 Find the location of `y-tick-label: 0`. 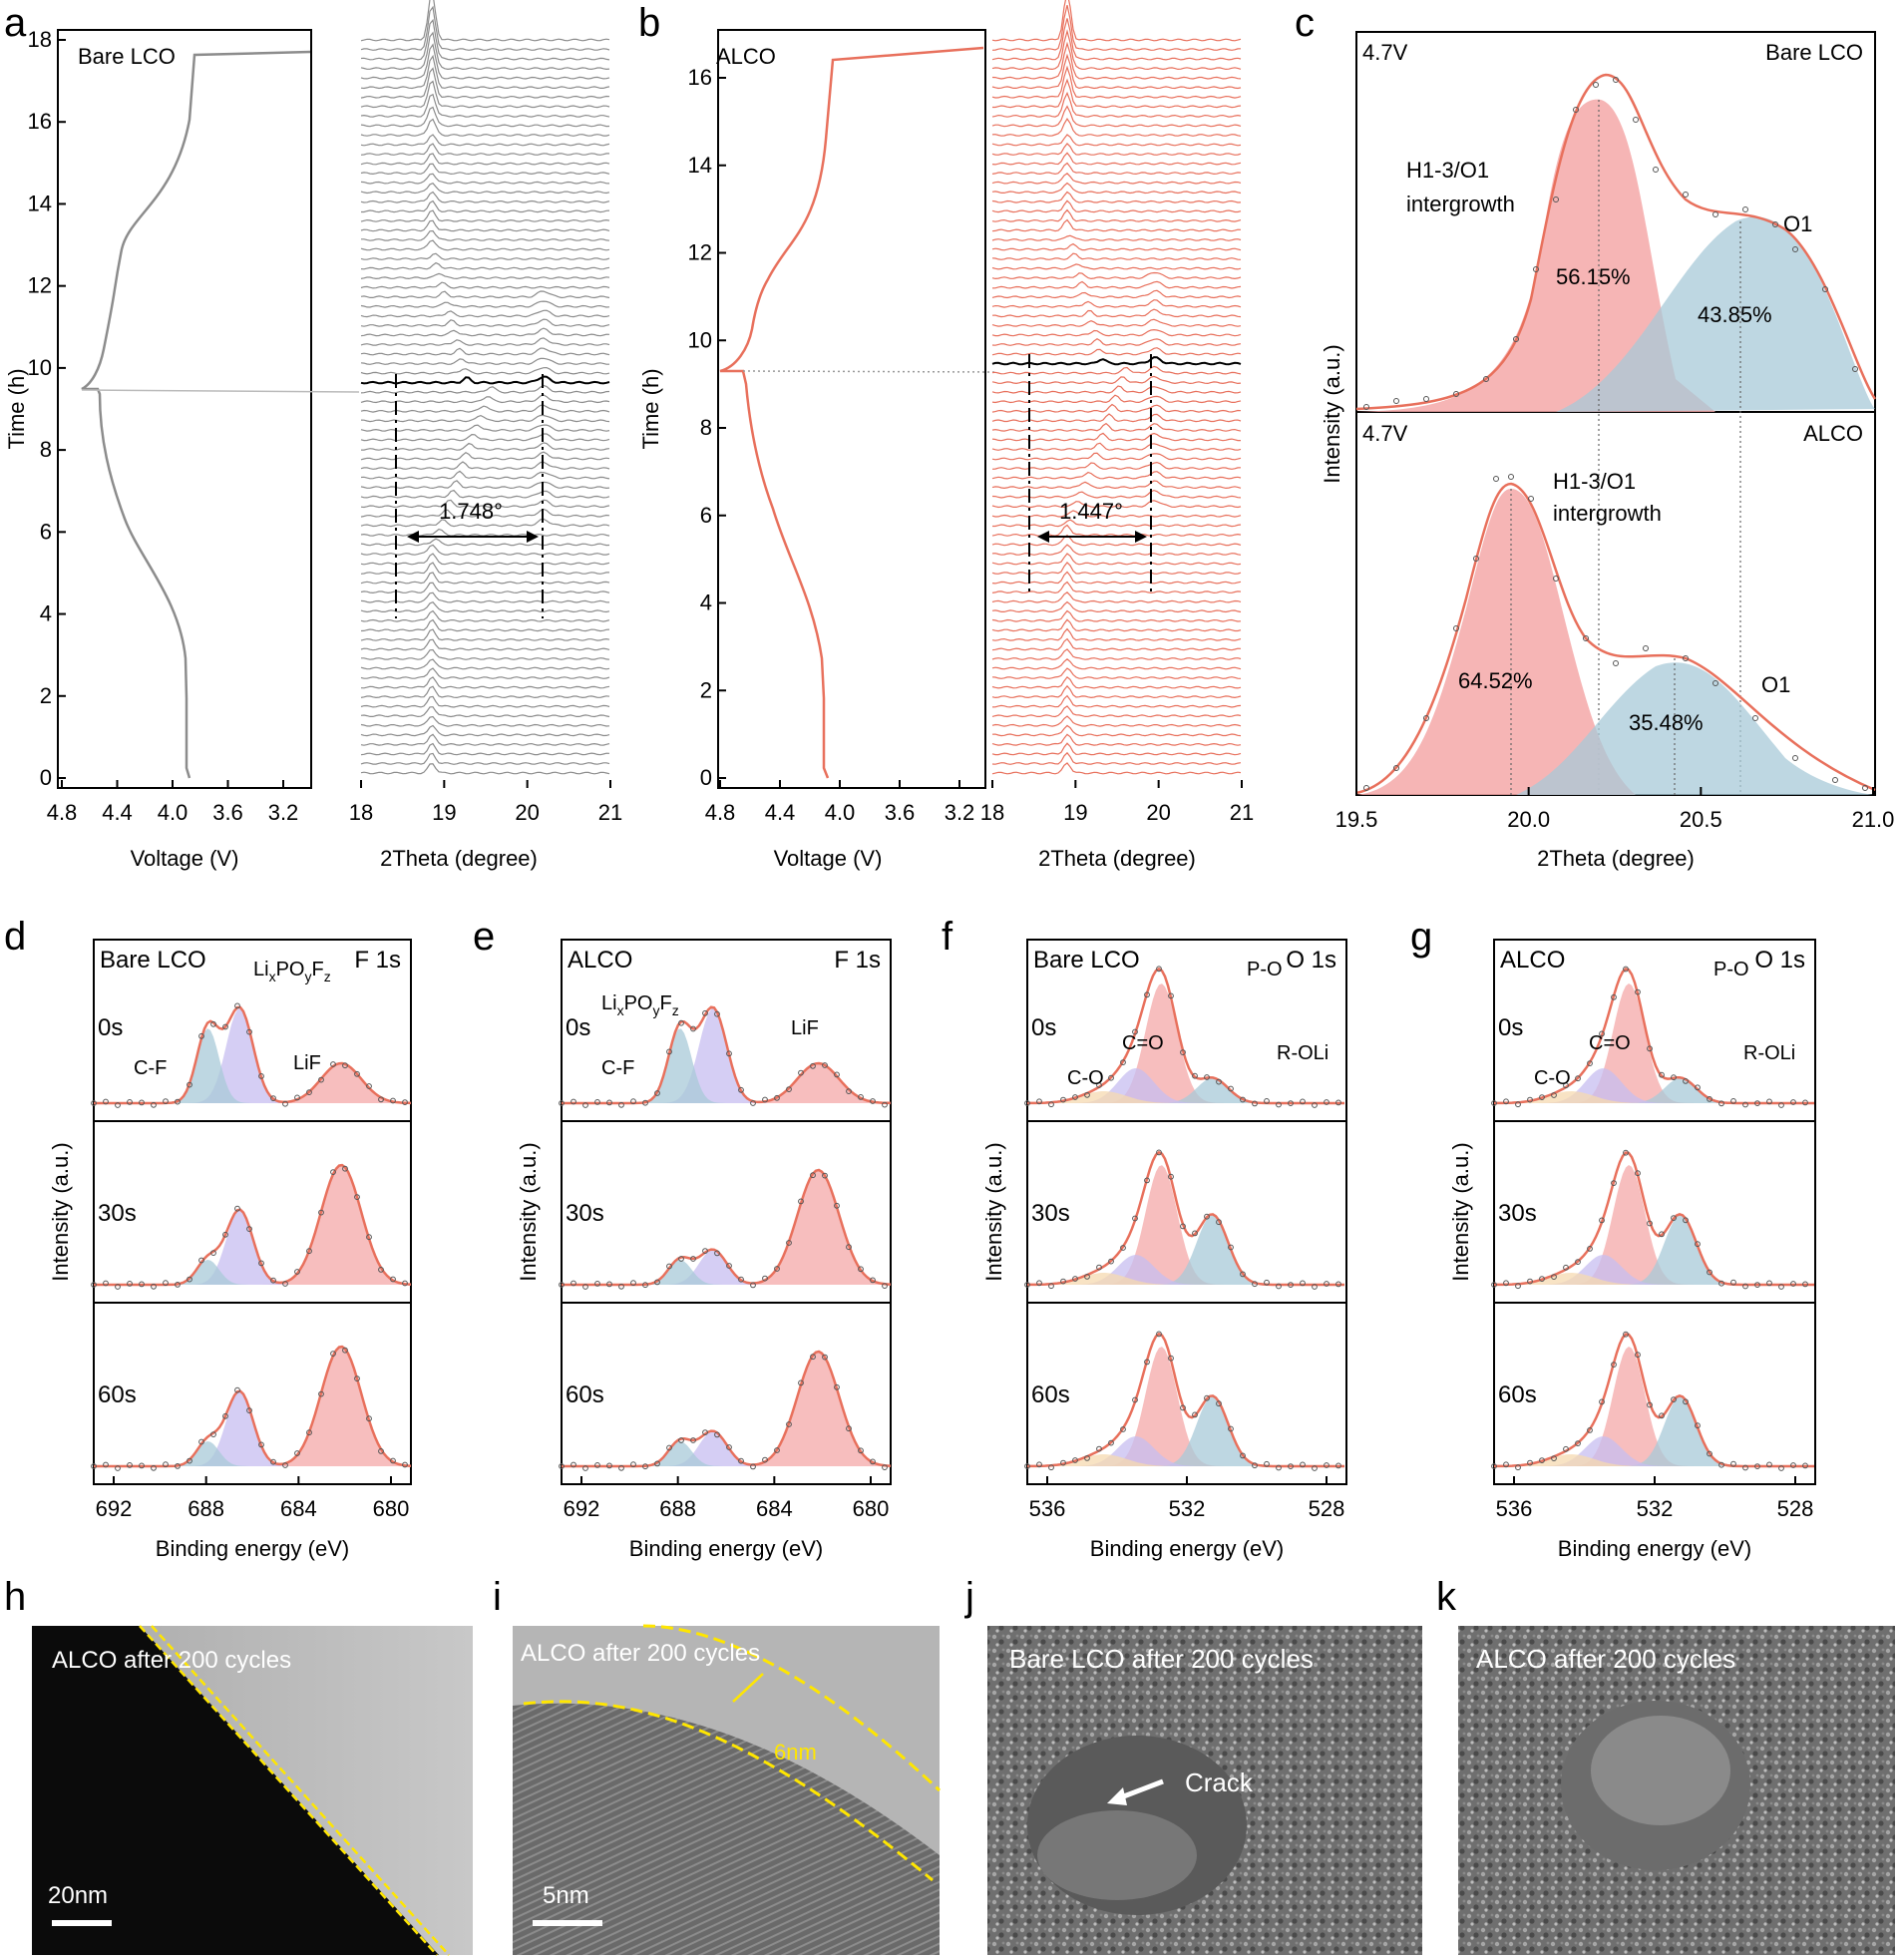

y-tick-label: 0 is located at coordinates (46, 778).